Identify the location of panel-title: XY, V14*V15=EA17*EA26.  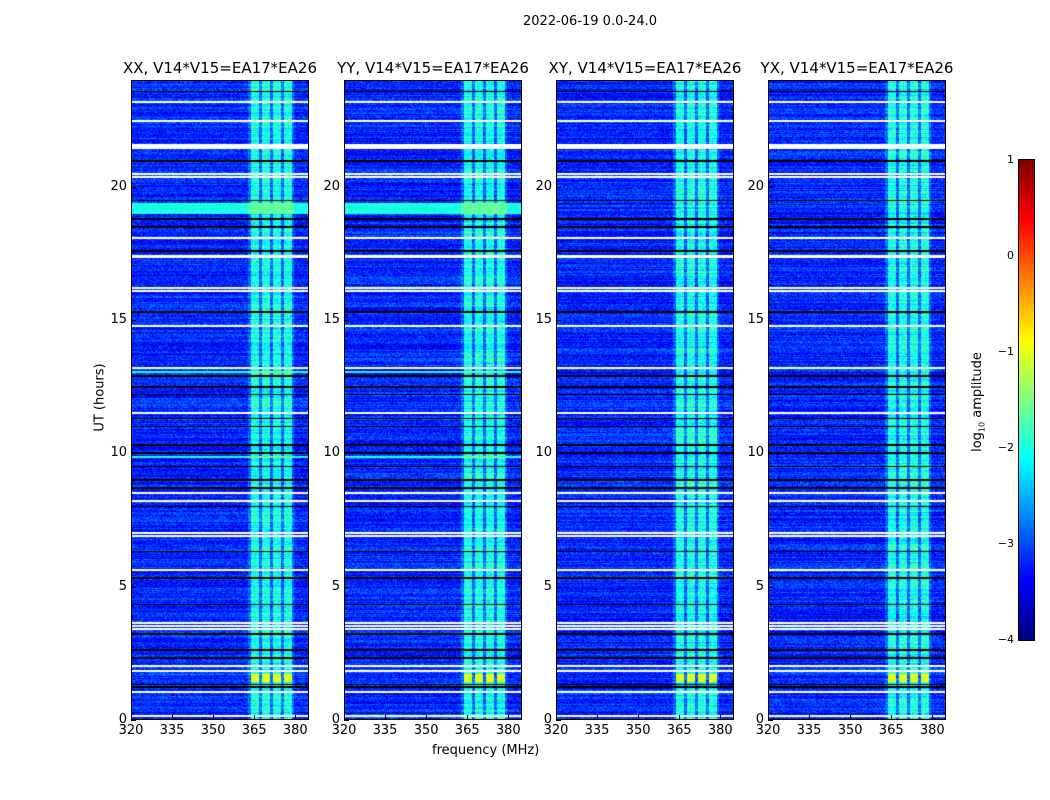
(645, 68).